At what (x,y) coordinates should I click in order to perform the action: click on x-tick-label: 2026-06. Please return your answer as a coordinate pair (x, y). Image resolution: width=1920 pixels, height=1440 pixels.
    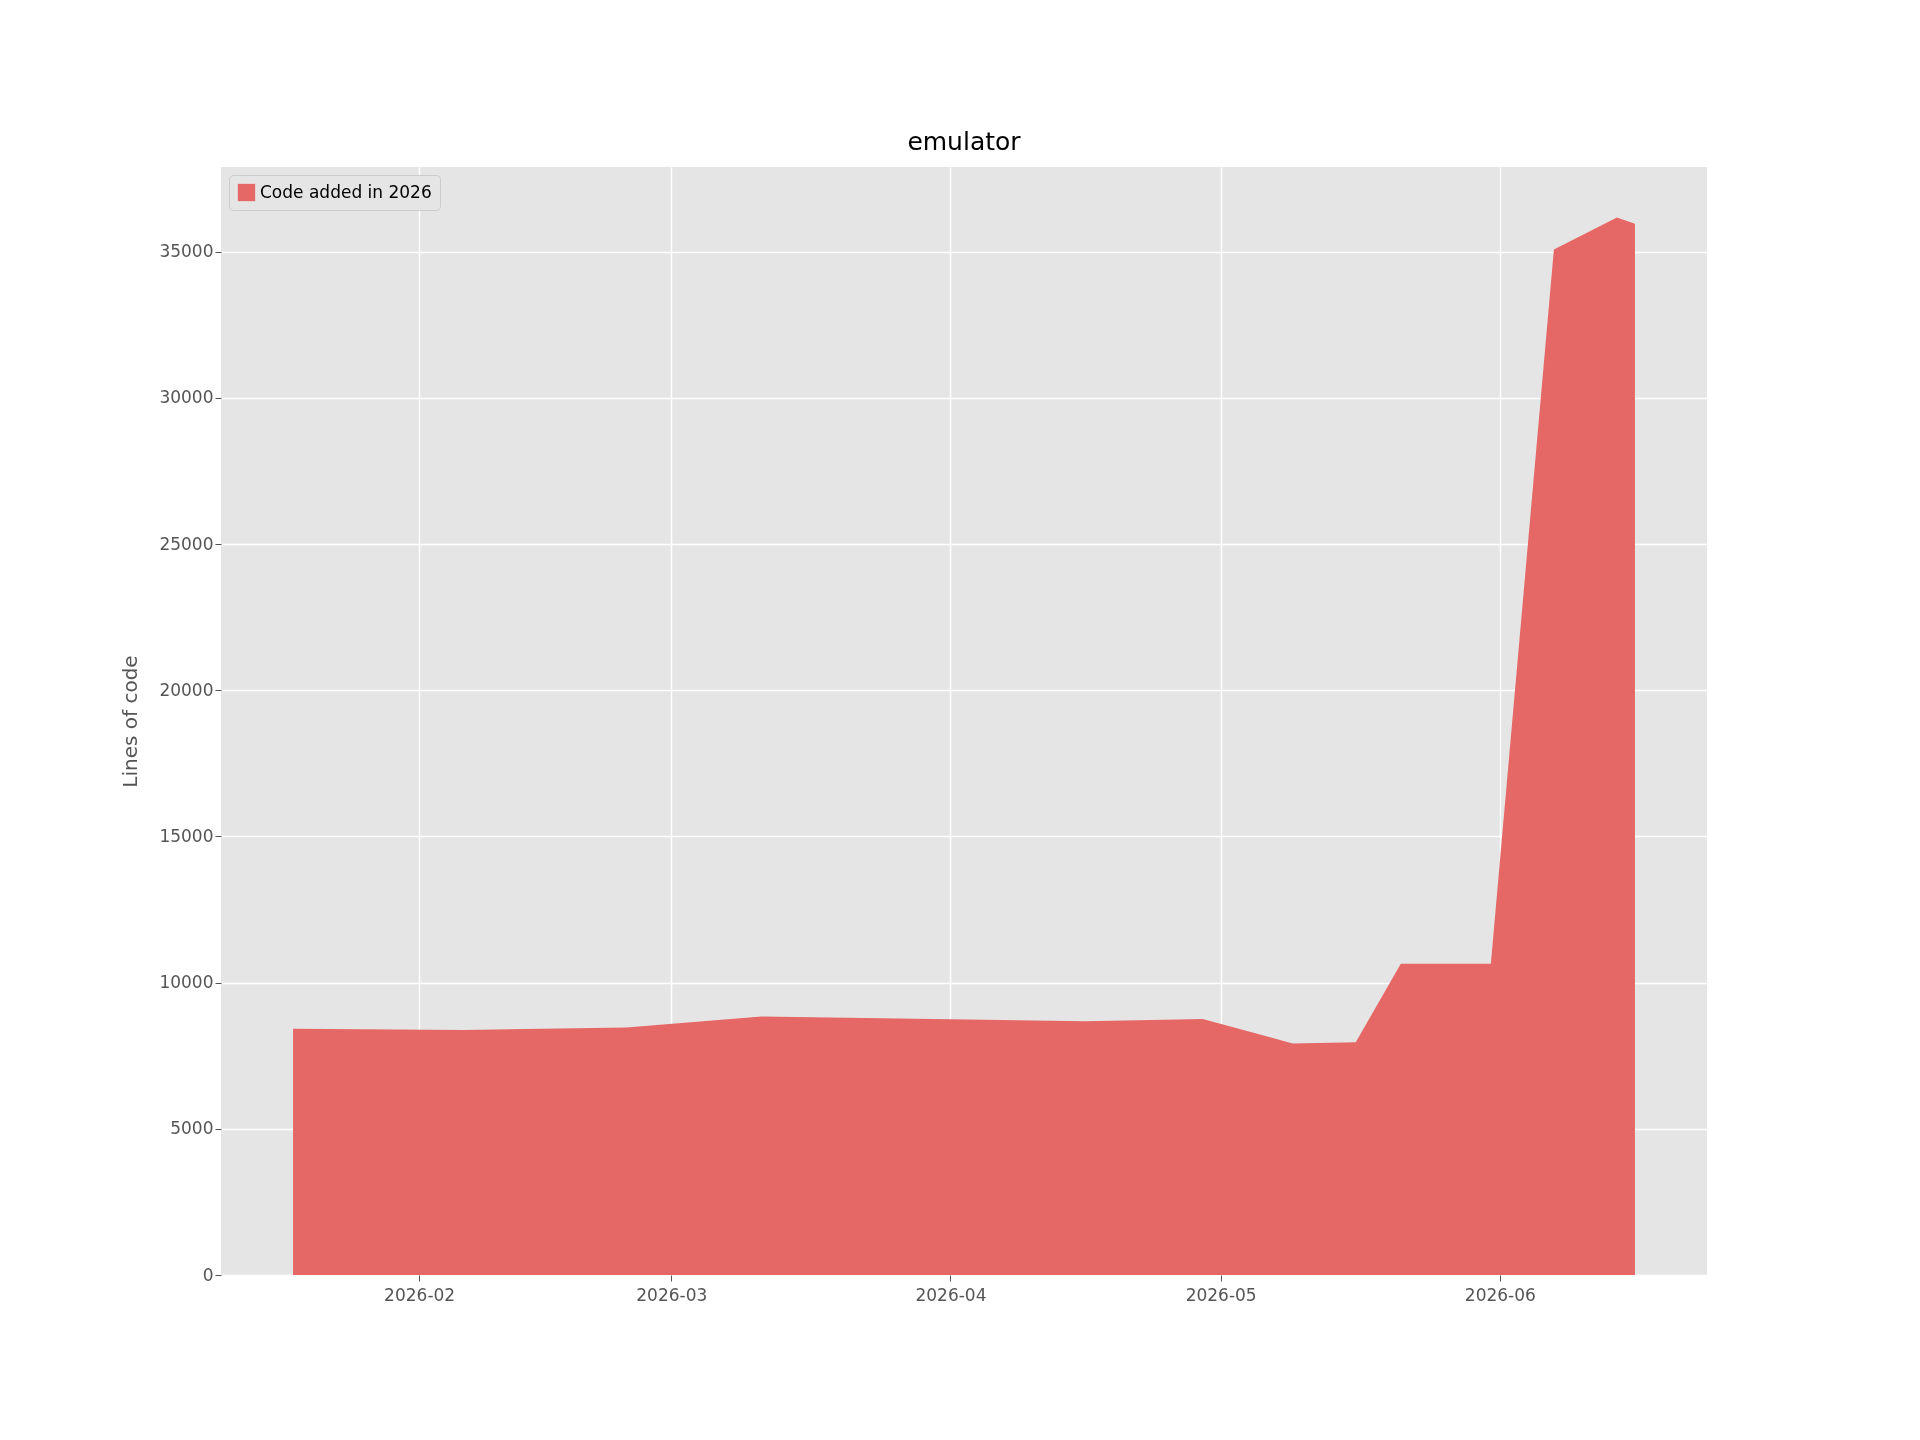
    Looking at the image, I should click on (1500, 1294).